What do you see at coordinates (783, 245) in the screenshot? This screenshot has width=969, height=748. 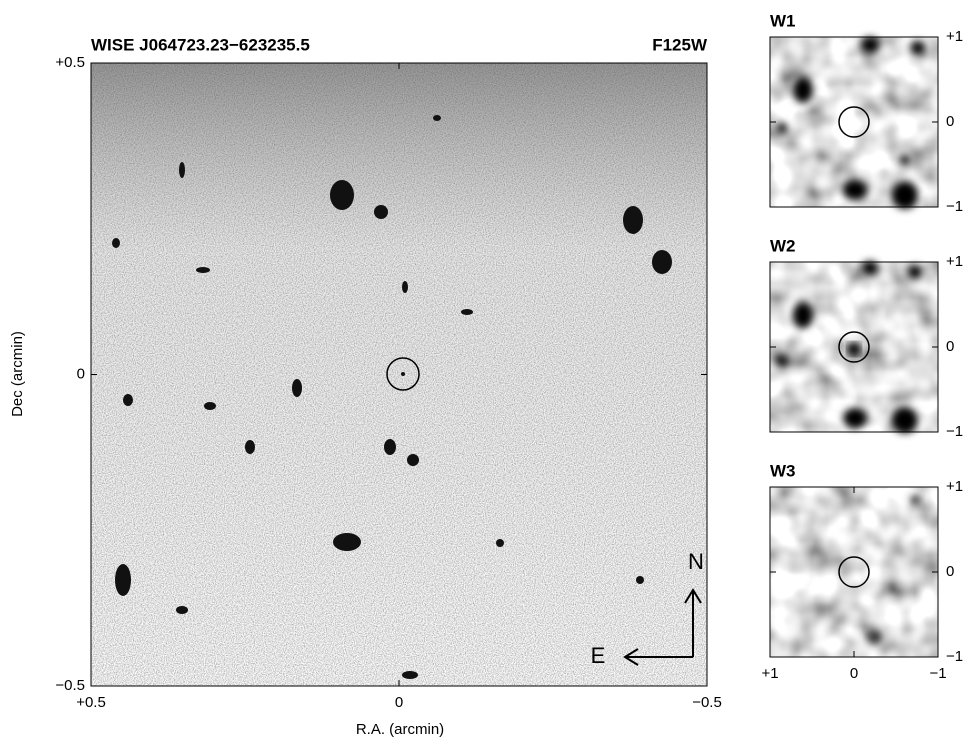 I see `panel-title: W2` at bounding box center [783, 245].